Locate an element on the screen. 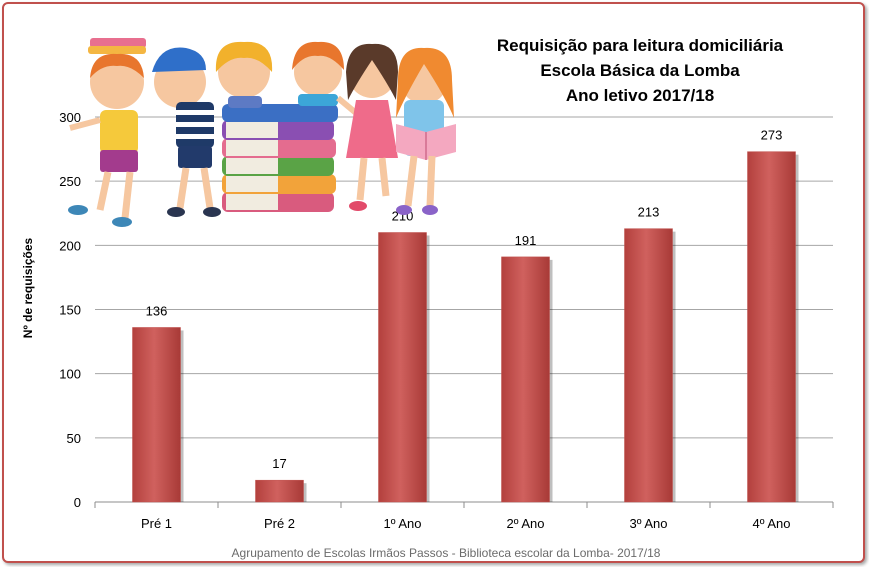  y-tick-label: 200 is located at coordinates (70, 245).